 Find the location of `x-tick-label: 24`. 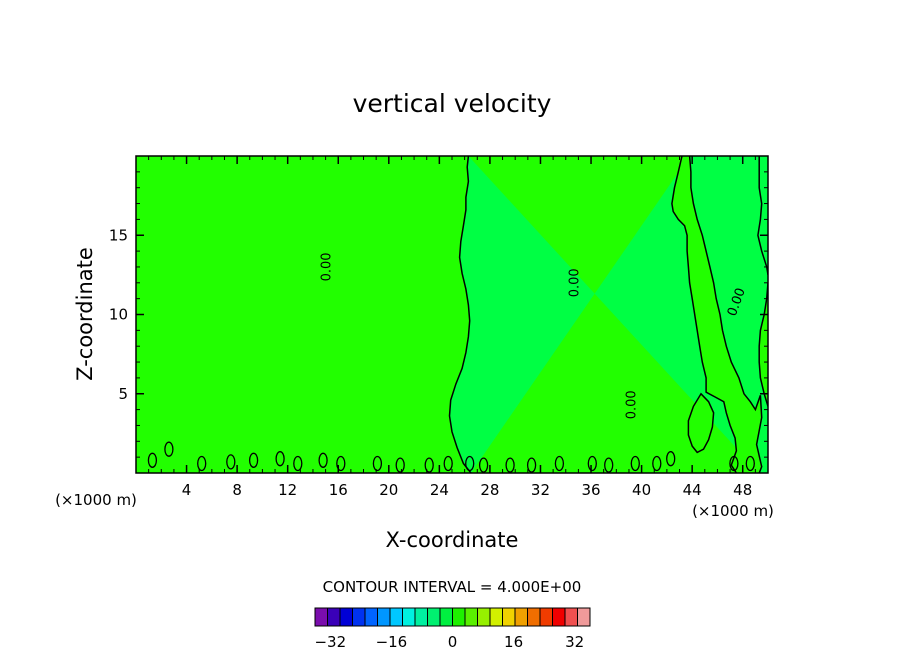

x-tick-label: 24 is located at coordinates (439, 490).